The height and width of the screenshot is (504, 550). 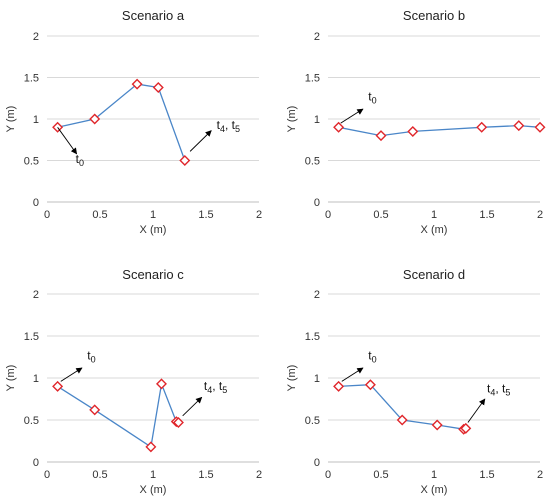 I want to click on chart-title: Scenario c, so click(x=153, y=274).